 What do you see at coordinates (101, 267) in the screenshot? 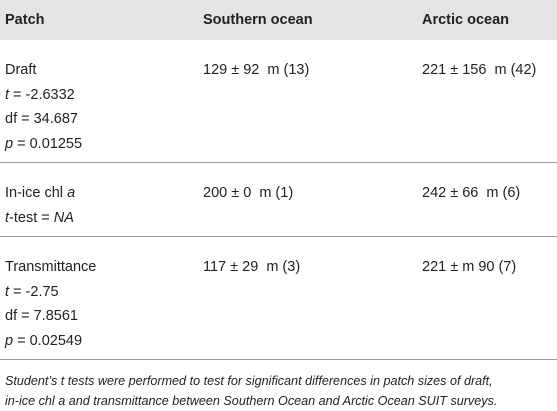
I see `cell-line: Transmittance` at bounding box center [101, 267].